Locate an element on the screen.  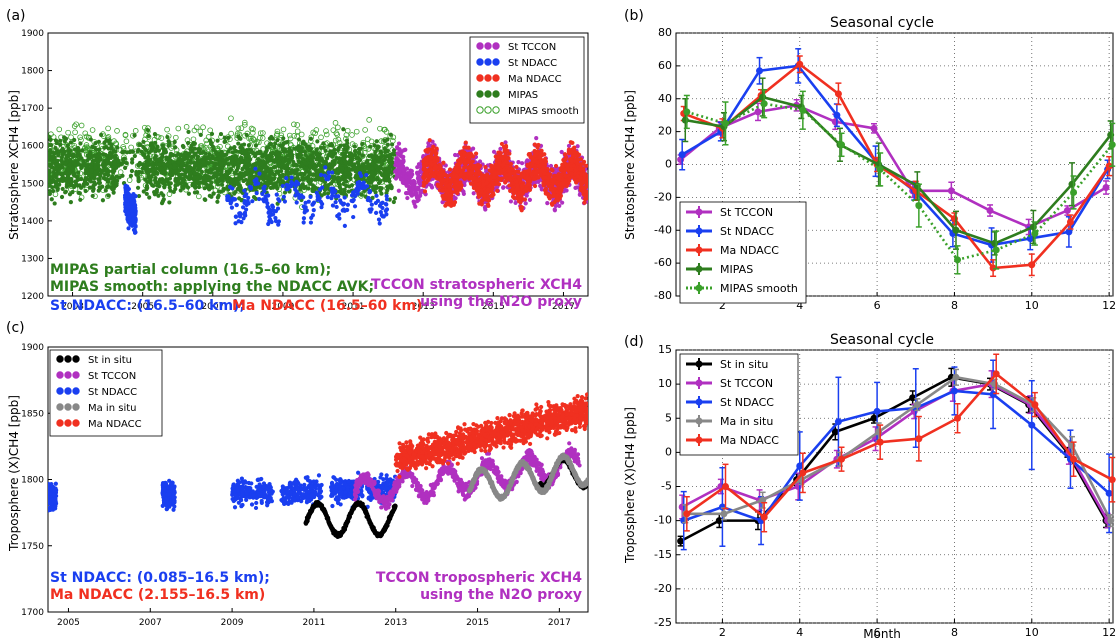
panel-a-tag: (a) is located at coordinates (16, 16).